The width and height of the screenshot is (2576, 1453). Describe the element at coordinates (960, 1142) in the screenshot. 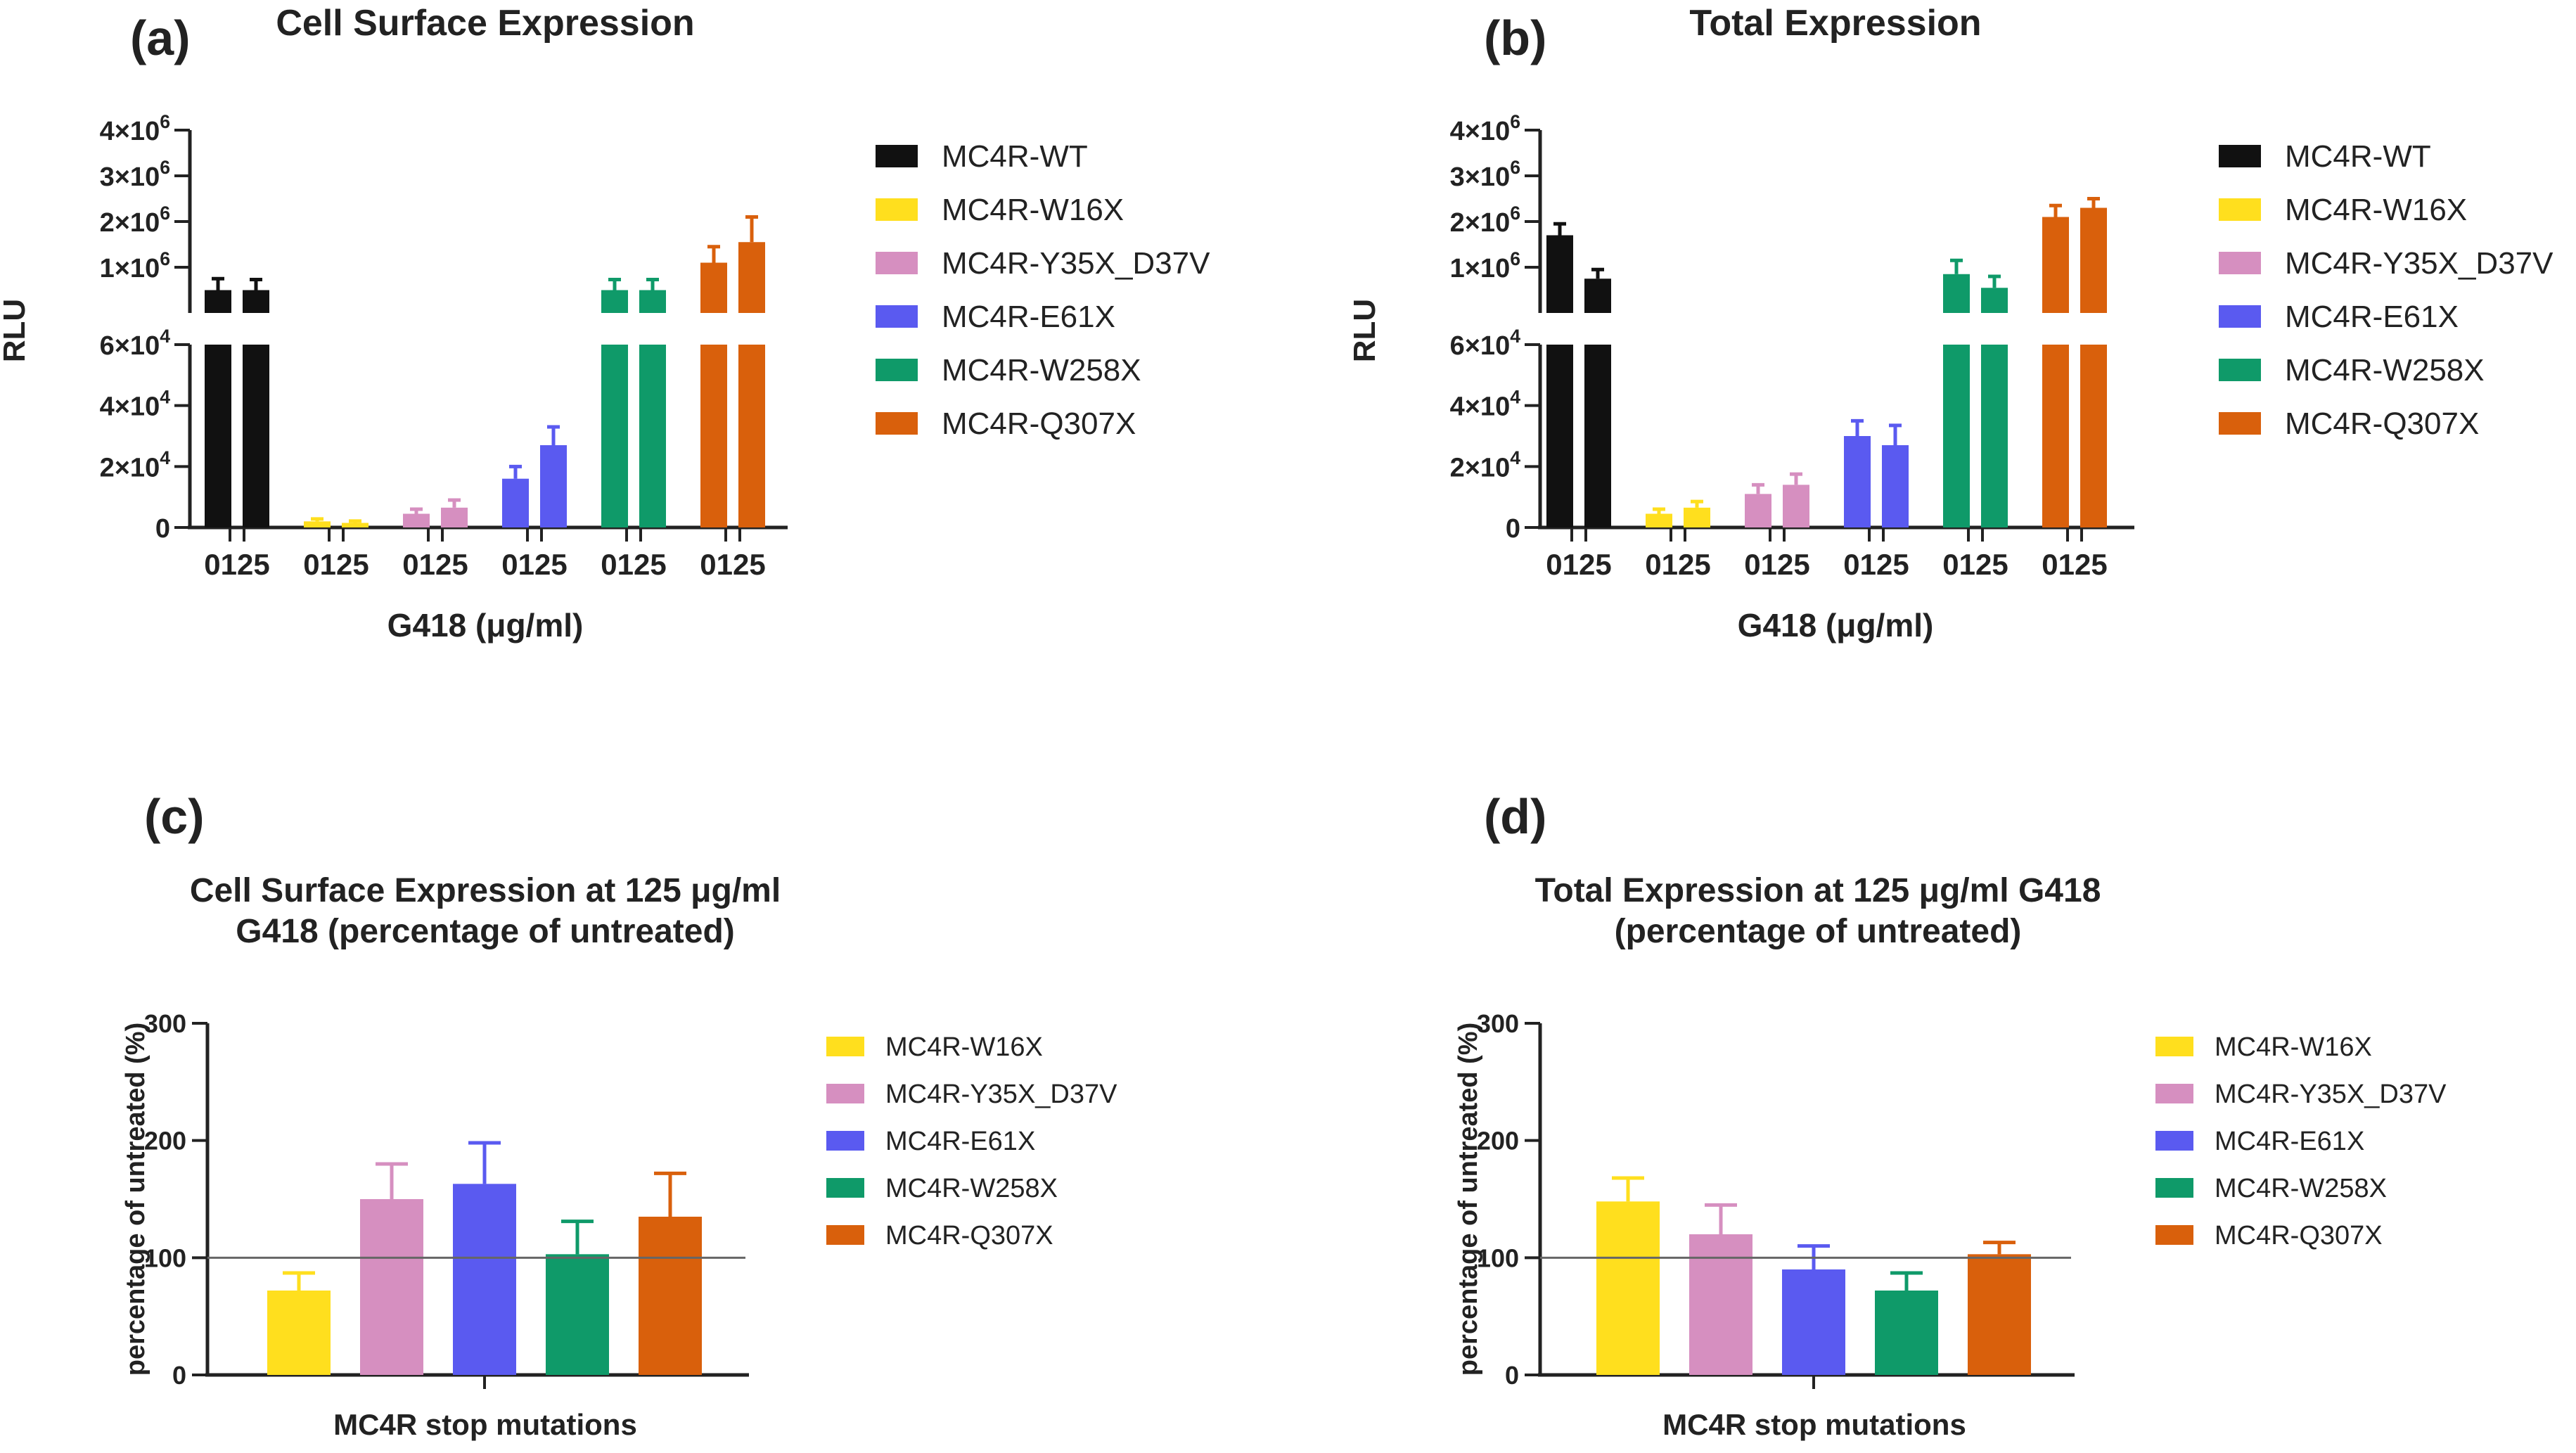

I see `legend-label: MC4R-E61X` at that location.